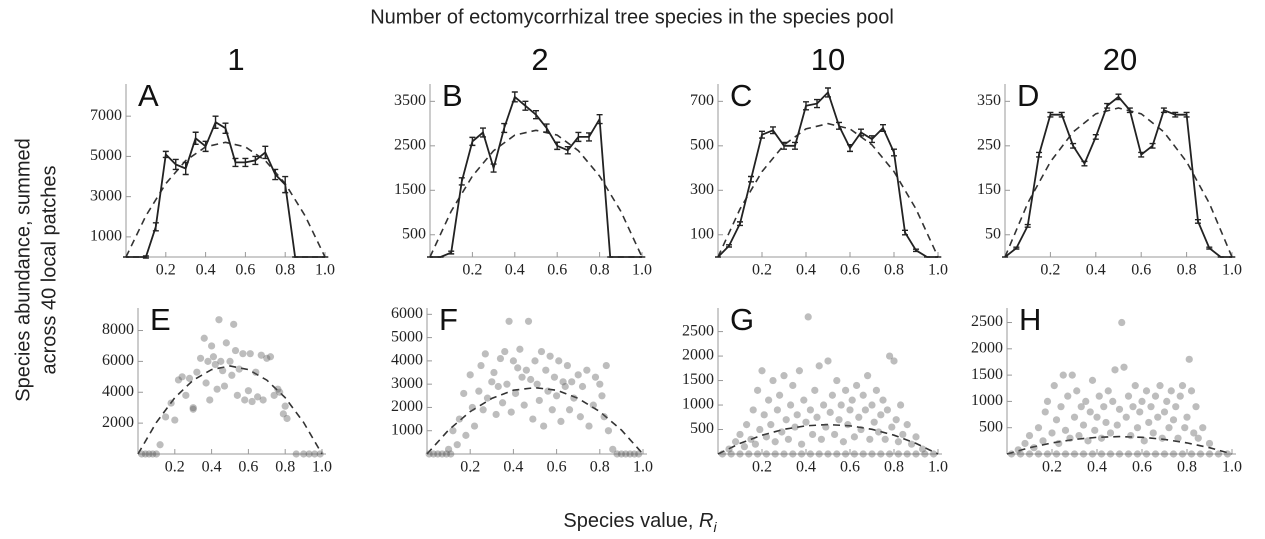  What do you see at coordinates (1120, 59) in the screenshot?
I see `column-header: 20` at bounding box center [1120, 59].